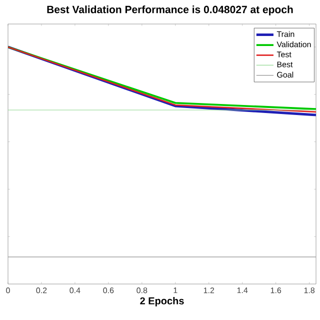  I want to click on x-tick-label: 1.6, so click(276, 291).